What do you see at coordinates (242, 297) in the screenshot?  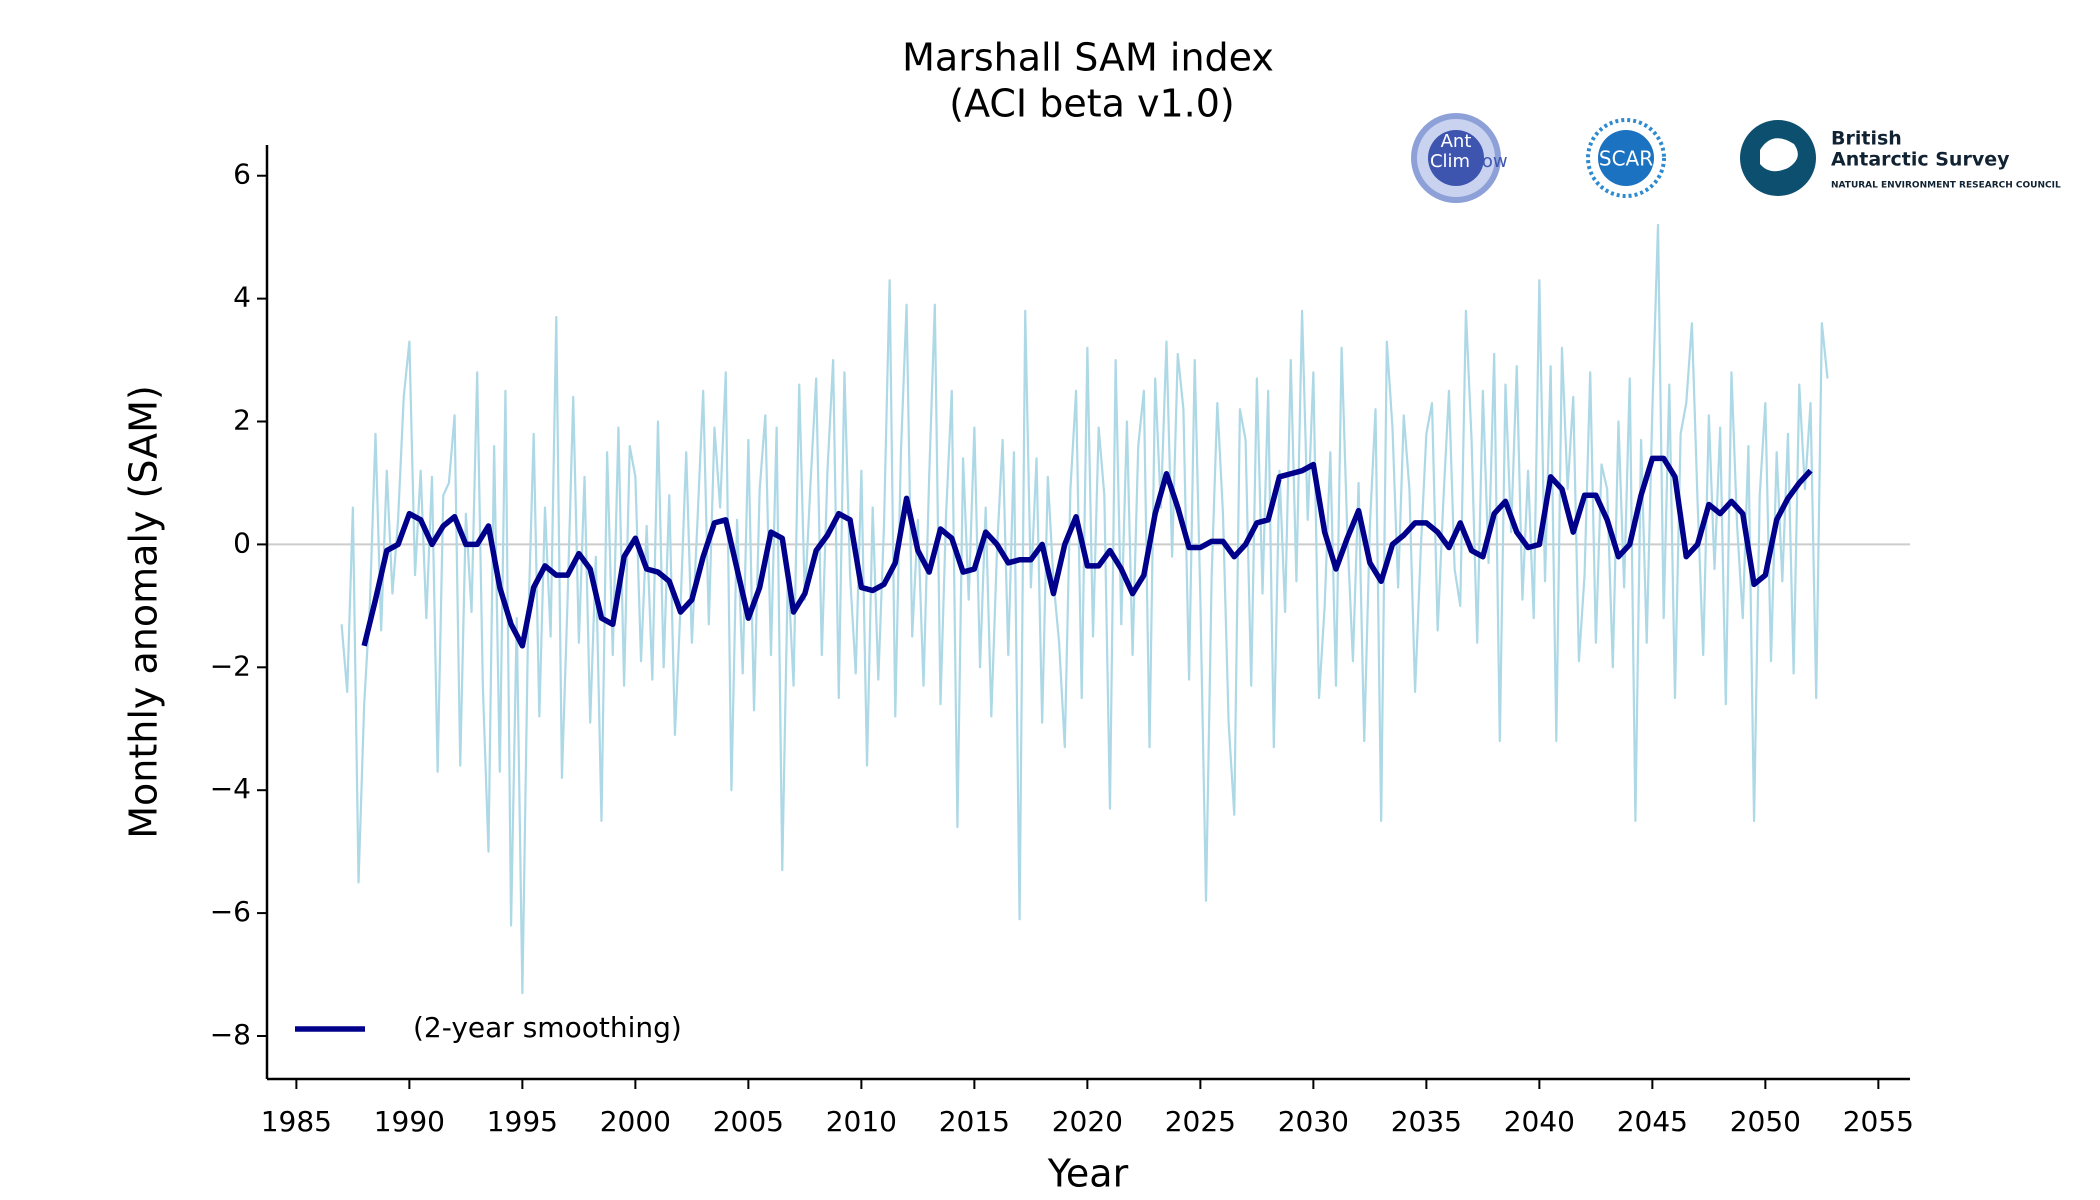 I see `y-tick-label: 4` at bounding box center [242, 297].